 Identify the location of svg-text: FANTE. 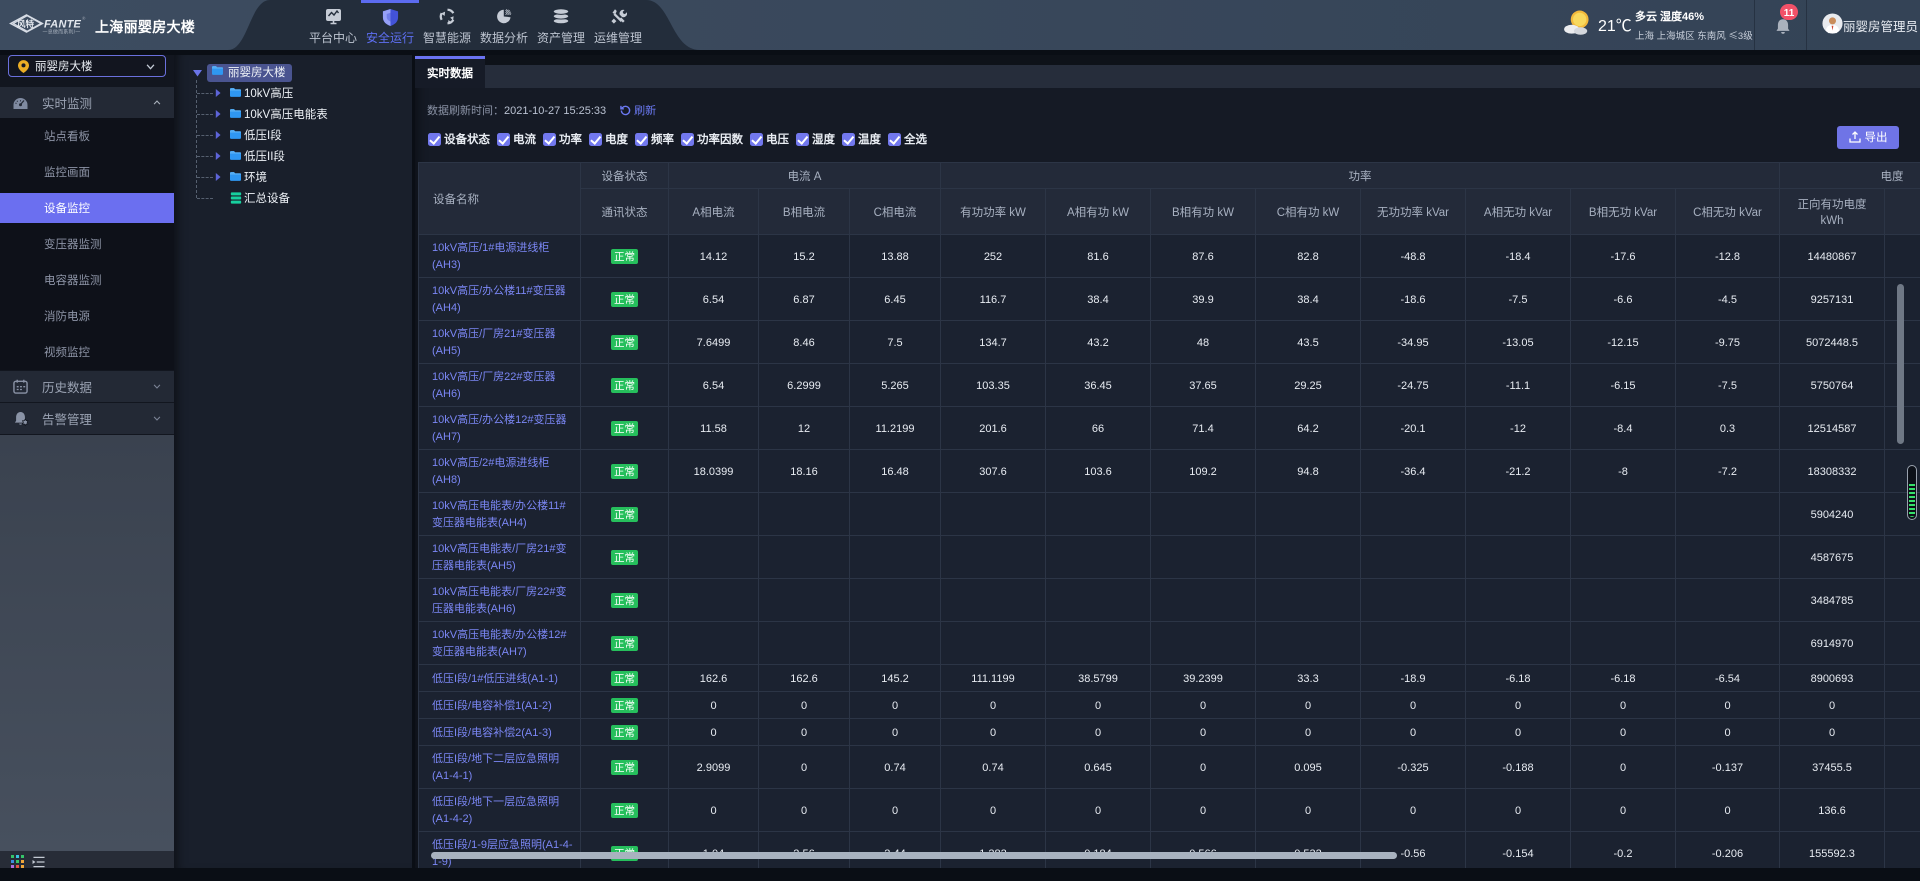
(63, 24).